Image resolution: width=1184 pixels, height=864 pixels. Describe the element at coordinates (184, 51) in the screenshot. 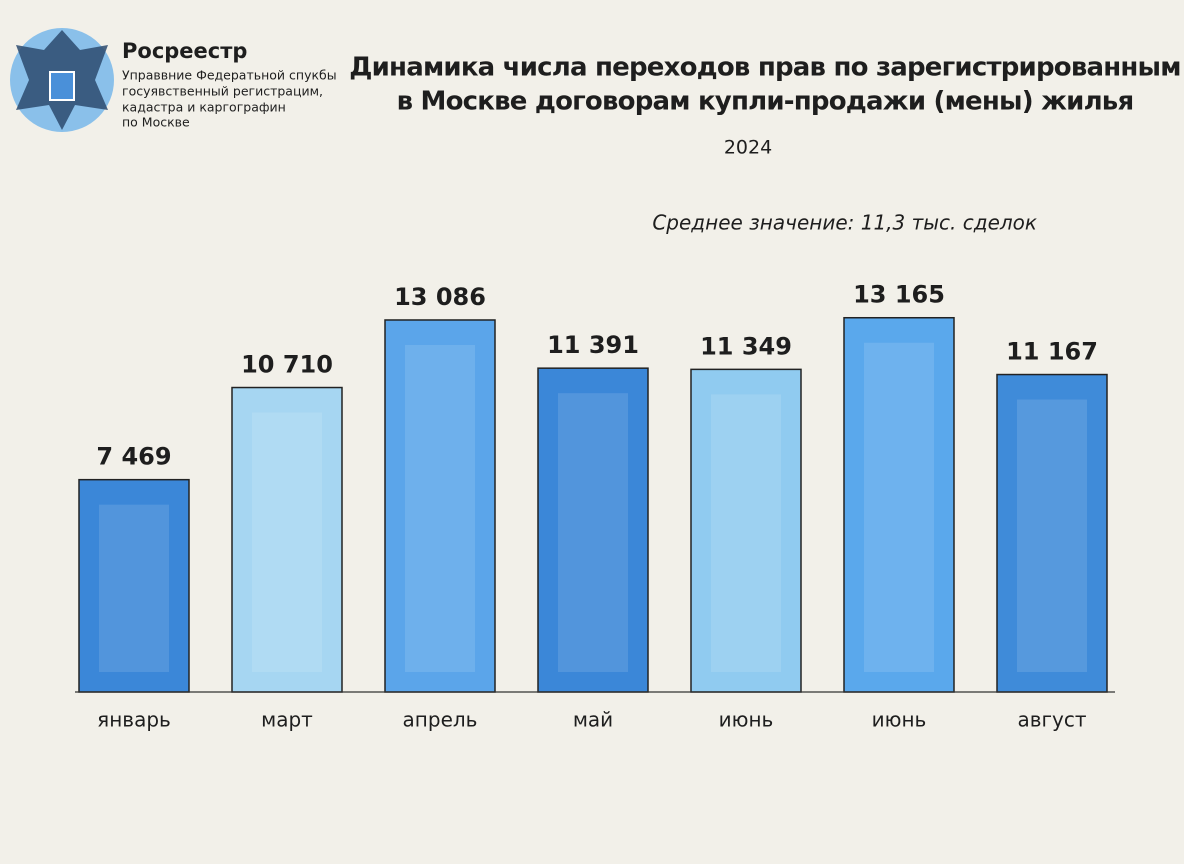

I see `logo-title: Росреестр` at that location.